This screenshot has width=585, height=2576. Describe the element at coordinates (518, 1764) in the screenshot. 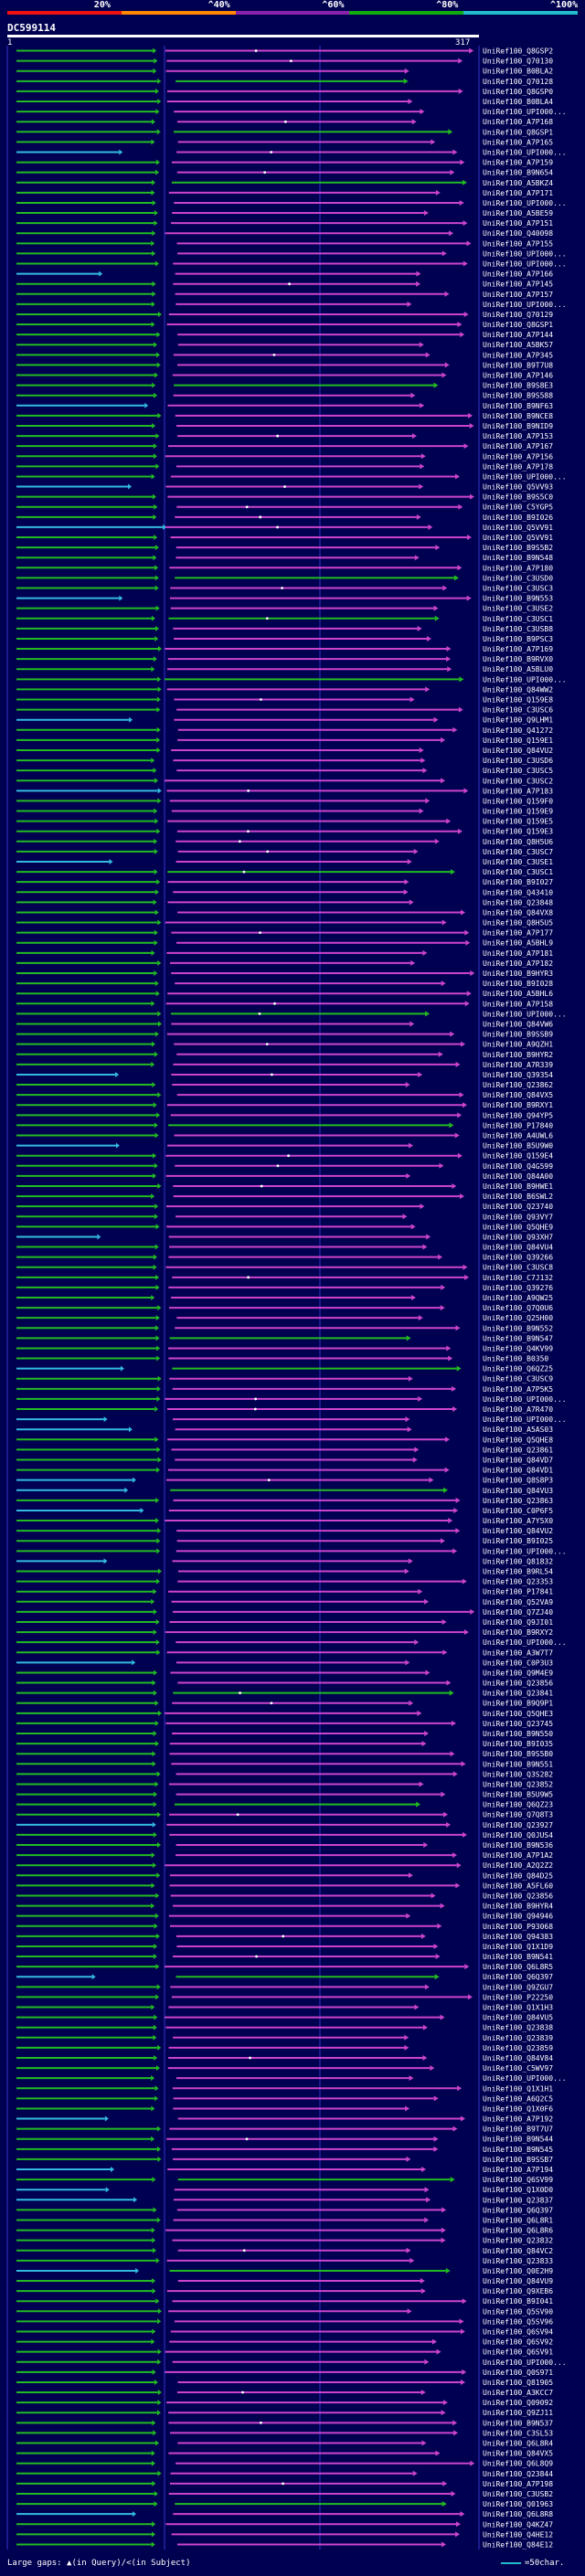

I see `hit-label: UniRef100_B9N551` at that location.